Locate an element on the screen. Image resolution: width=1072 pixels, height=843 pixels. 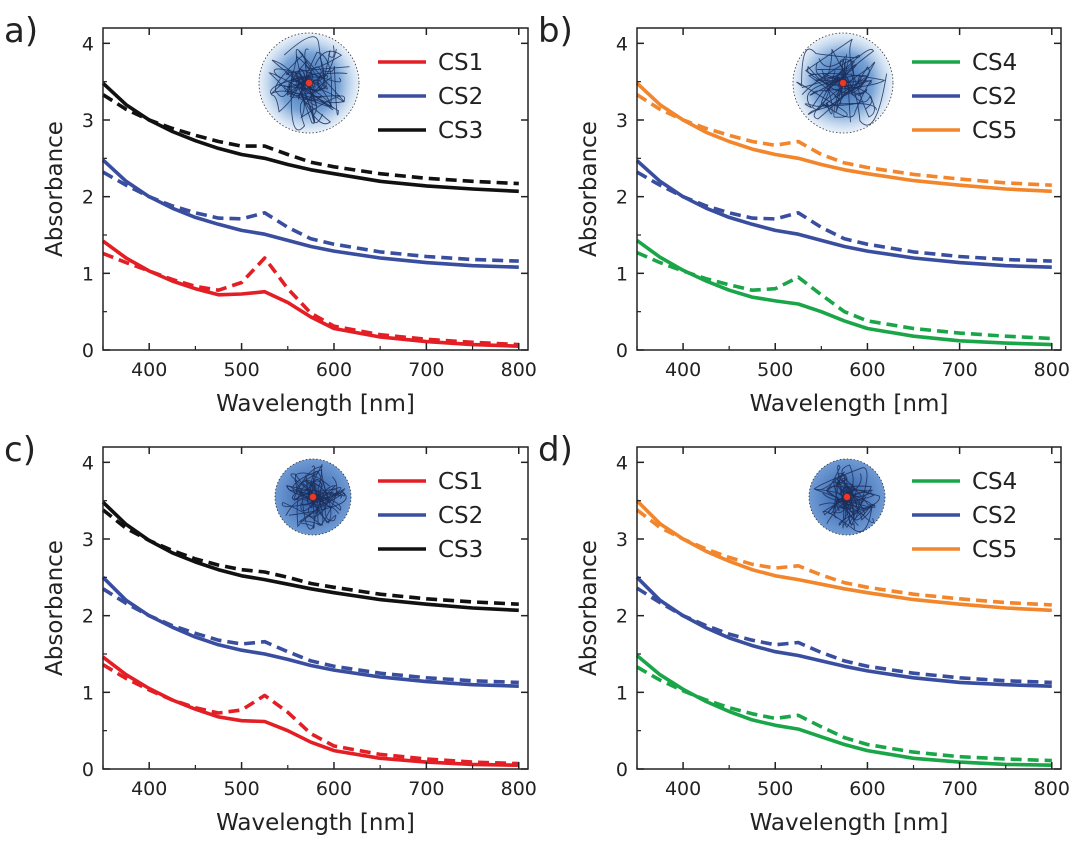
series-line-cs3-dashed is located at coordinates (310, 139).